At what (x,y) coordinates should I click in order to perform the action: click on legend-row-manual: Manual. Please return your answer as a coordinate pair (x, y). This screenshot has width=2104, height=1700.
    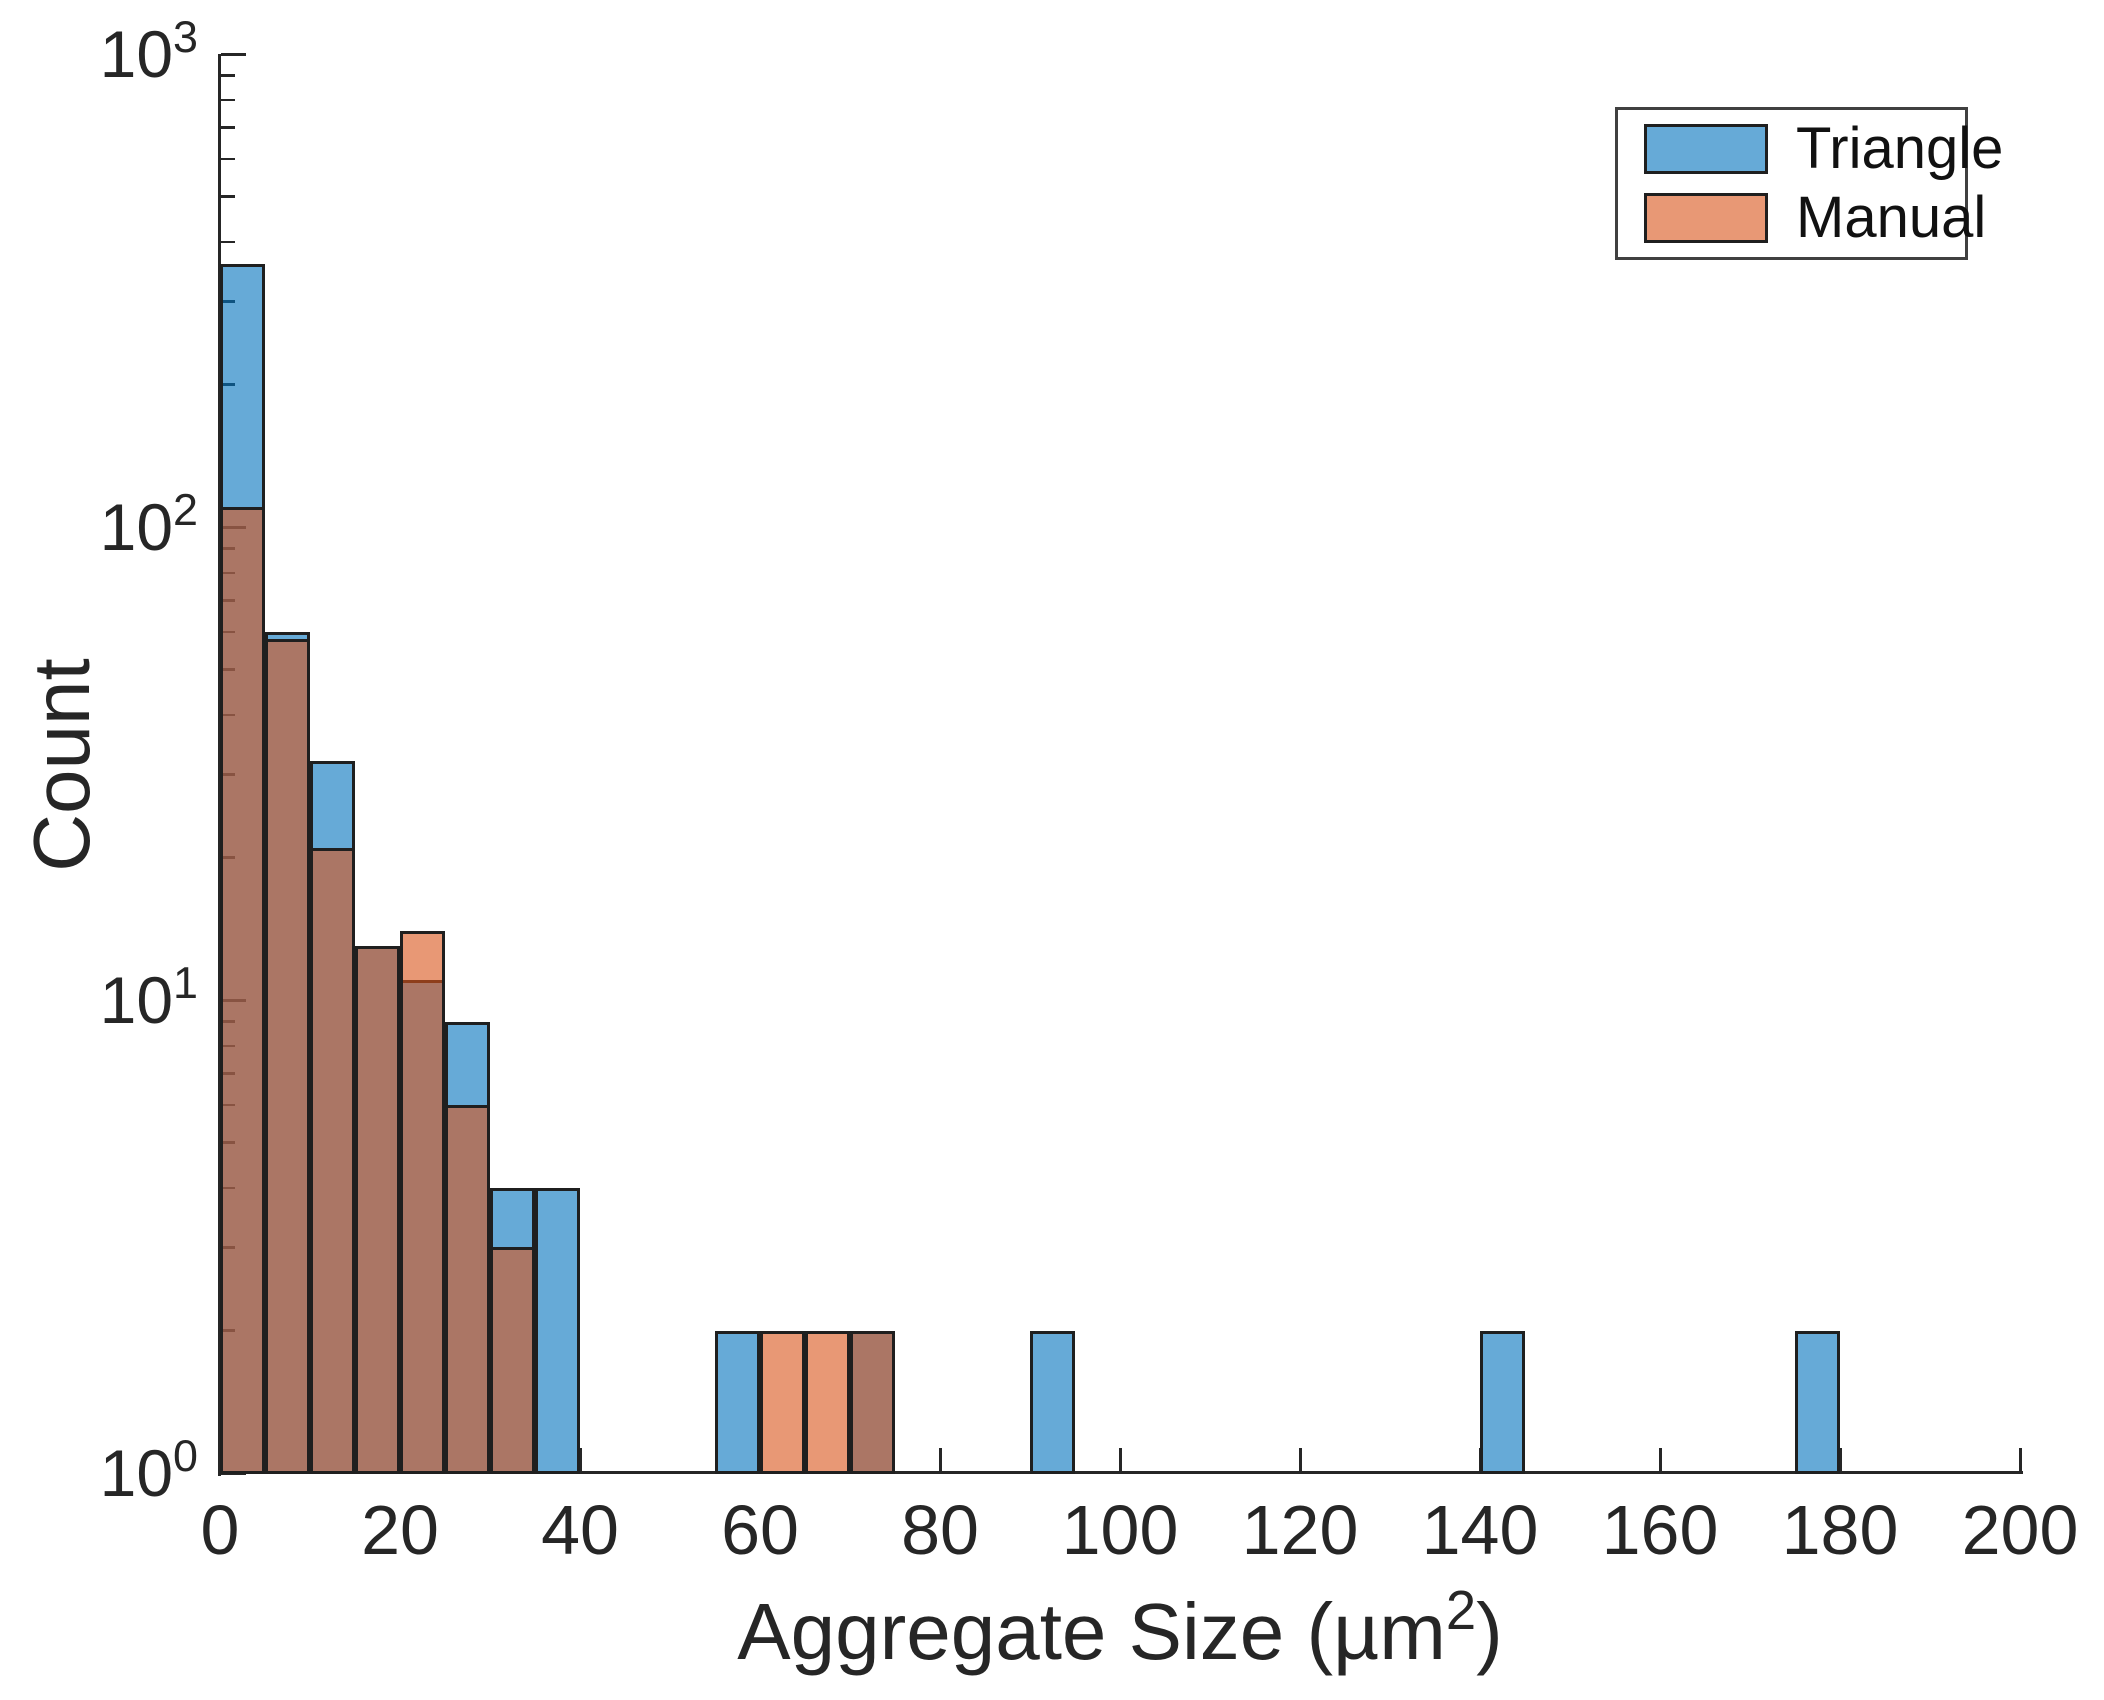
    Looking at the image, I should click on (1802, 217).